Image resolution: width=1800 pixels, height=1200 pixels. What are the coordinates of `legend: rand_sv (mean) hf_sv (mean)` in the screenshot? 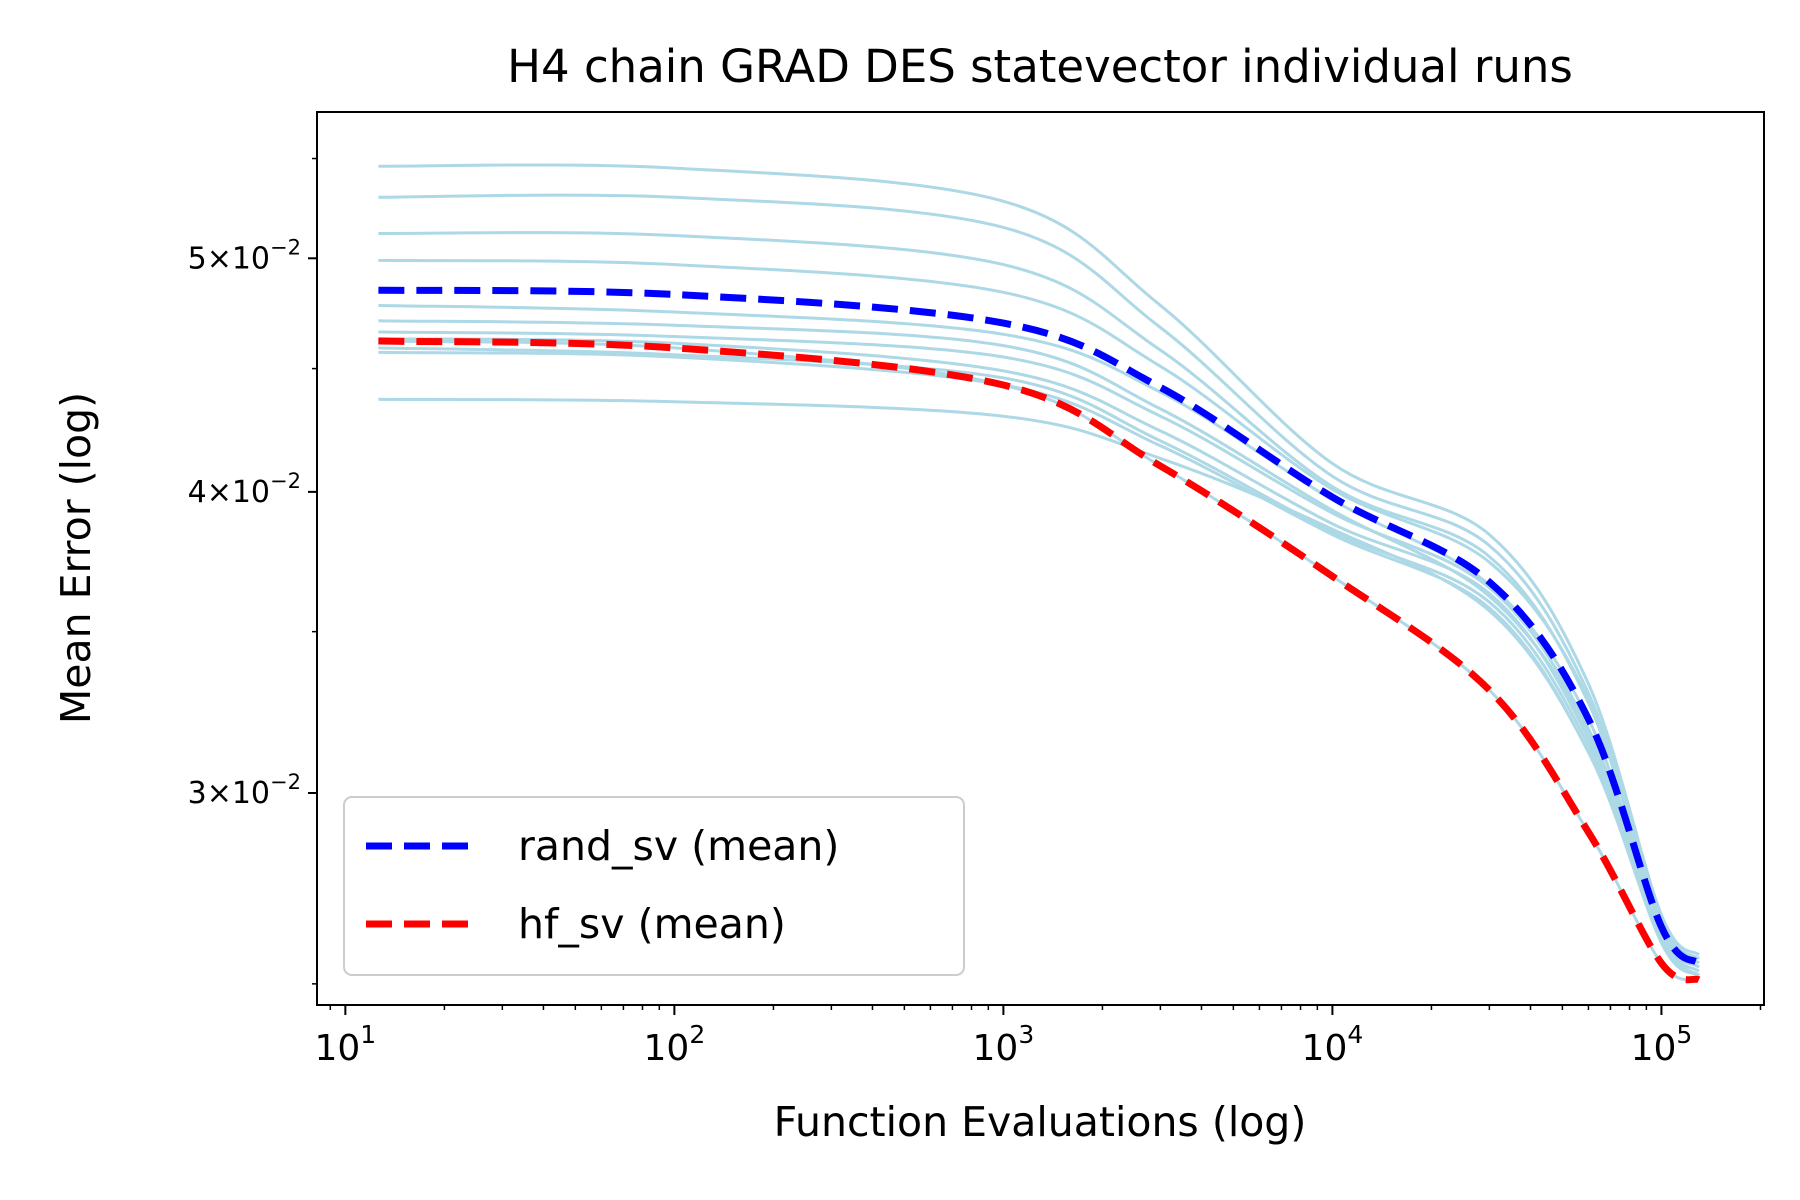 It's located at (654, 886).